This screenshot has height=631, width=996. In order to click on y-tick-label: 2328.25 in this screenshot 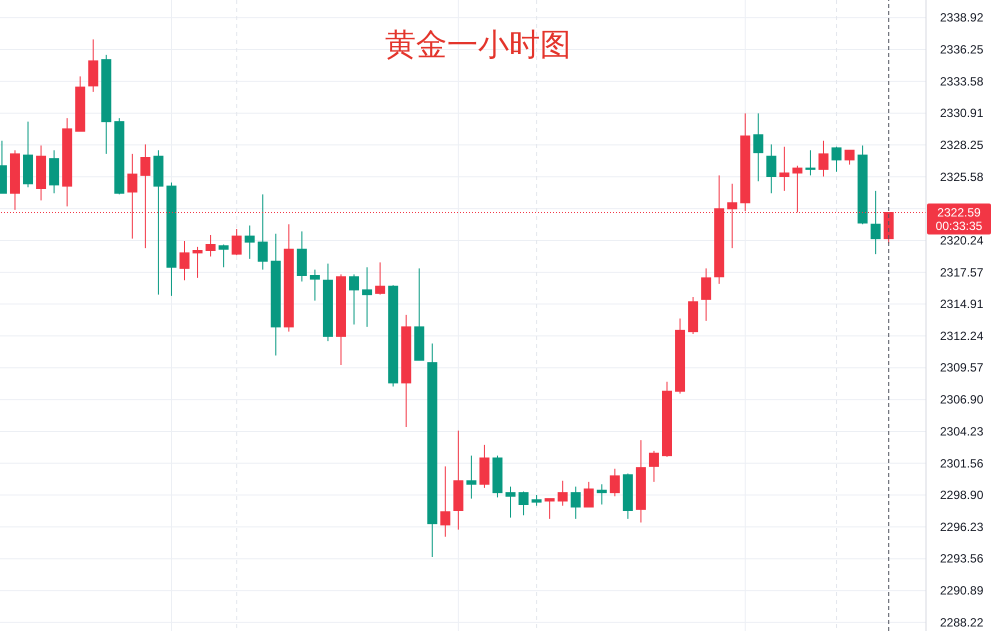, I will do `click(962, 145)`.